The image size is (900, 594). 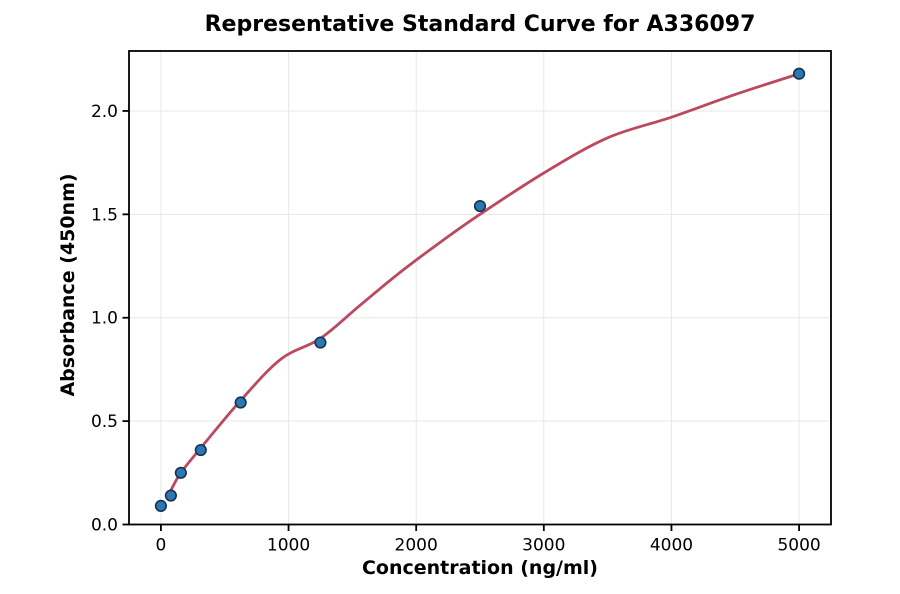 I want to click on x-axis-label: Concentration (ng/ml), so click(x=480, y=568).